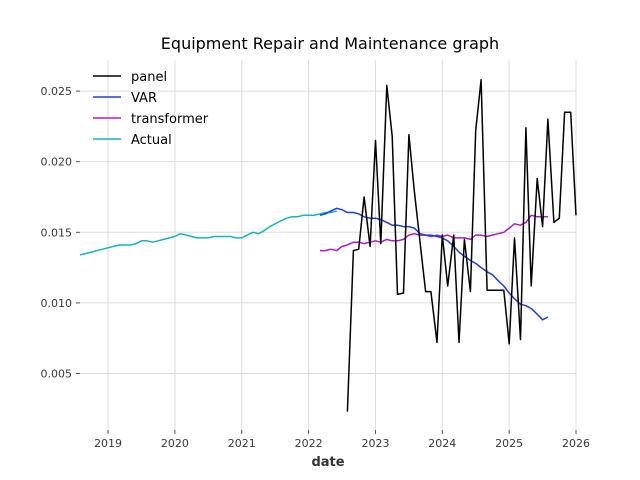 The image size is (640, 480). I want to click on y-tick-label: 0.010, so click(57, 303).